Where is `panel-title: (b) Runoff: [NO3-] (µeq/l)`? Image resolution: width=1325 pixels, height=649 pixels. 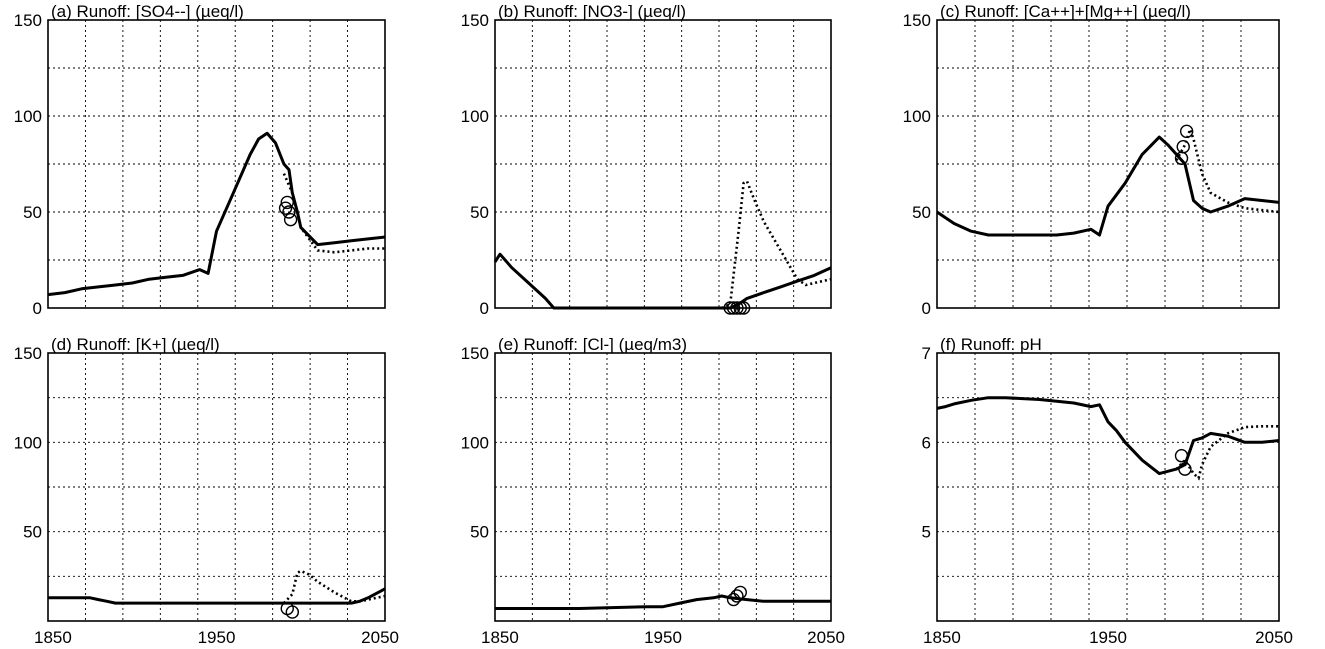
panel-title: (b) Runoff: [NO3-] (µeq/l) is located at coordinates (592, 11).